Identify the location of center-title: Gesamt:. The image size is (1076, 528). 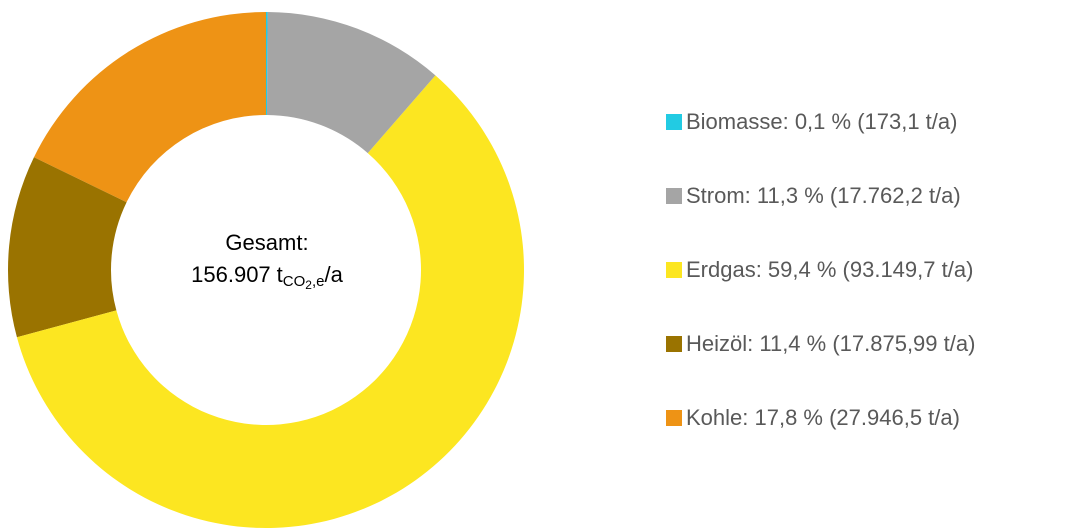
(266, 242).